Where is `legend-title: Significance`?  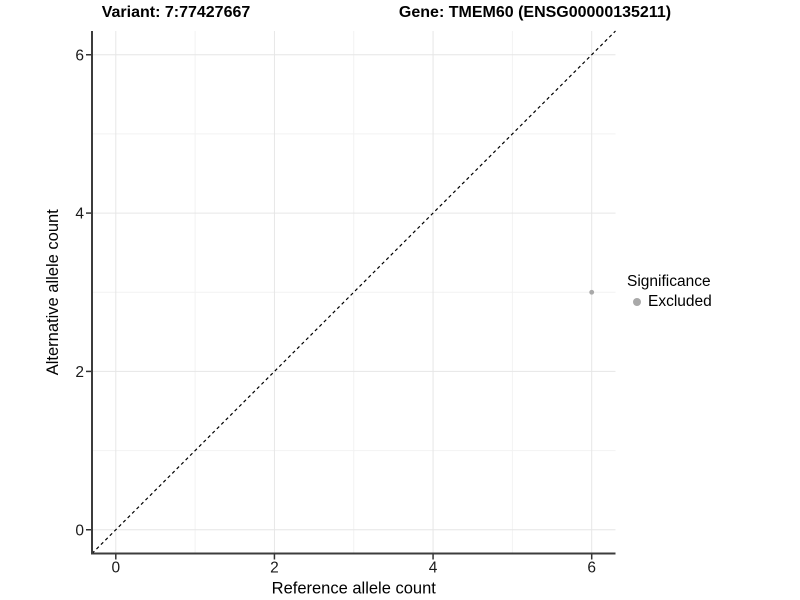
legend-title: Significance is located at coordinates (669, 281).